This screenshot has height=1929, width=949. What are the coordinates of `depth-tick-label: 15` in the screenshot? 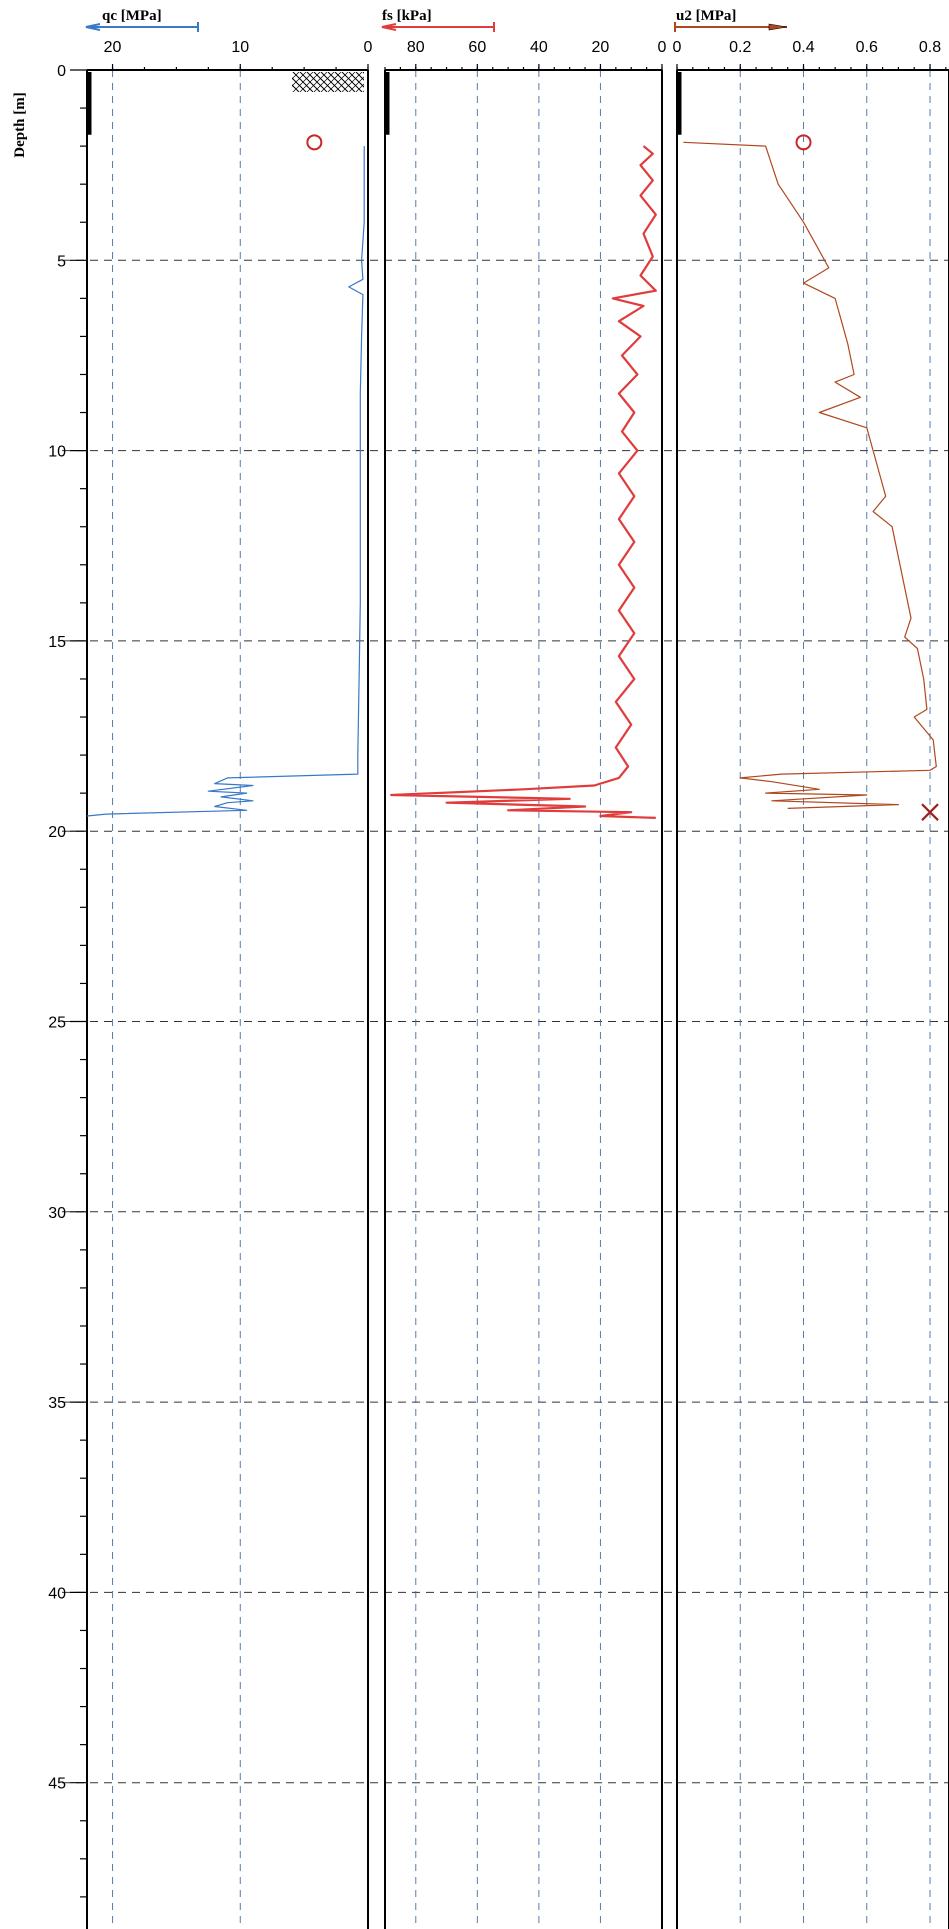 It's located at (57, 642).